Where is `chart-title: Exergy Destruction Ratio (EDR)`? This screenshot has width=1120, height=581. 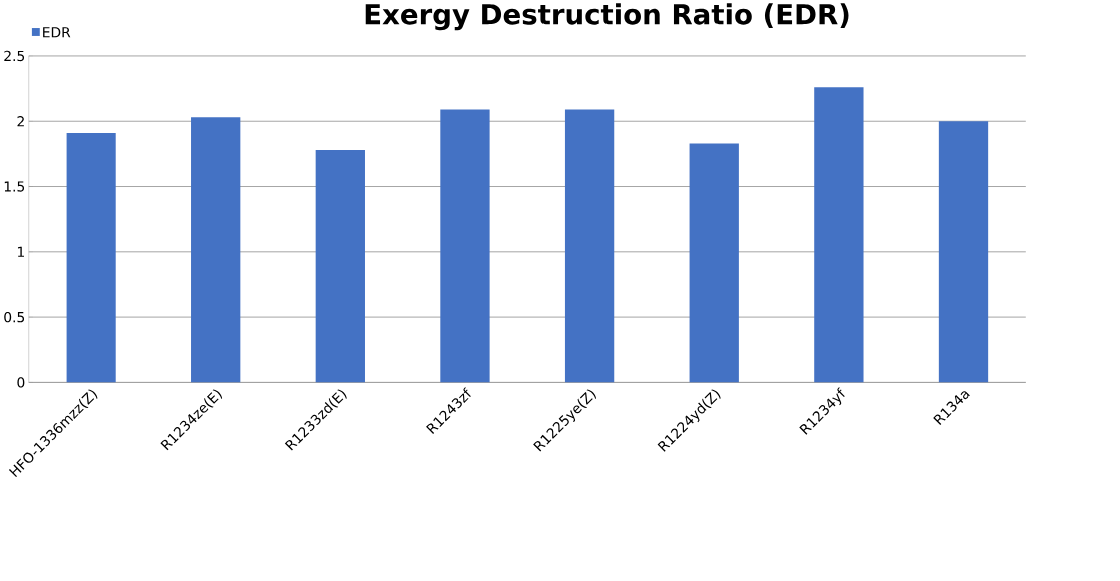 chart-title: Exergy Destruction Ratio (EDR) is located at coordinates (607, 17).